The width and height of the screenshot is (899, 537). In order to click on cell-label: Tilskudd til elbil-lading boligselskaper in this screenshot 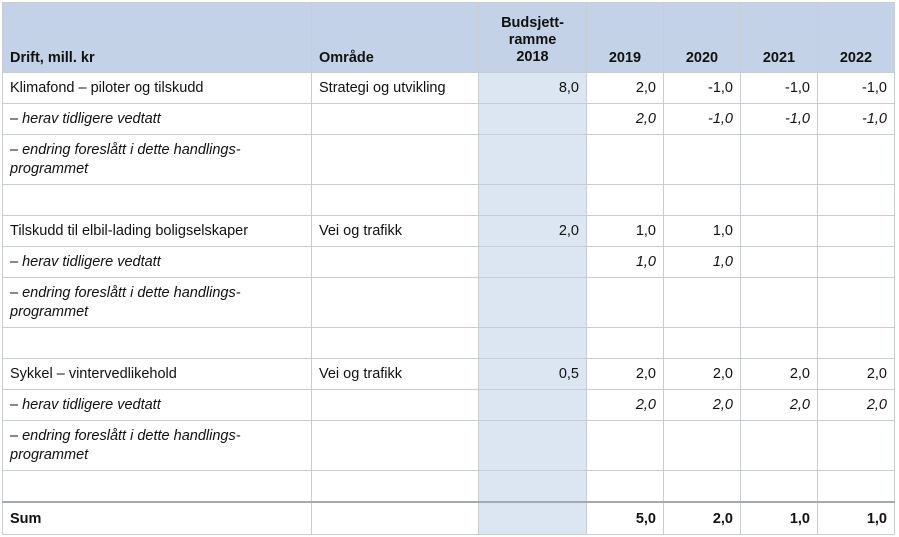, I will do `click(157, 231)`.